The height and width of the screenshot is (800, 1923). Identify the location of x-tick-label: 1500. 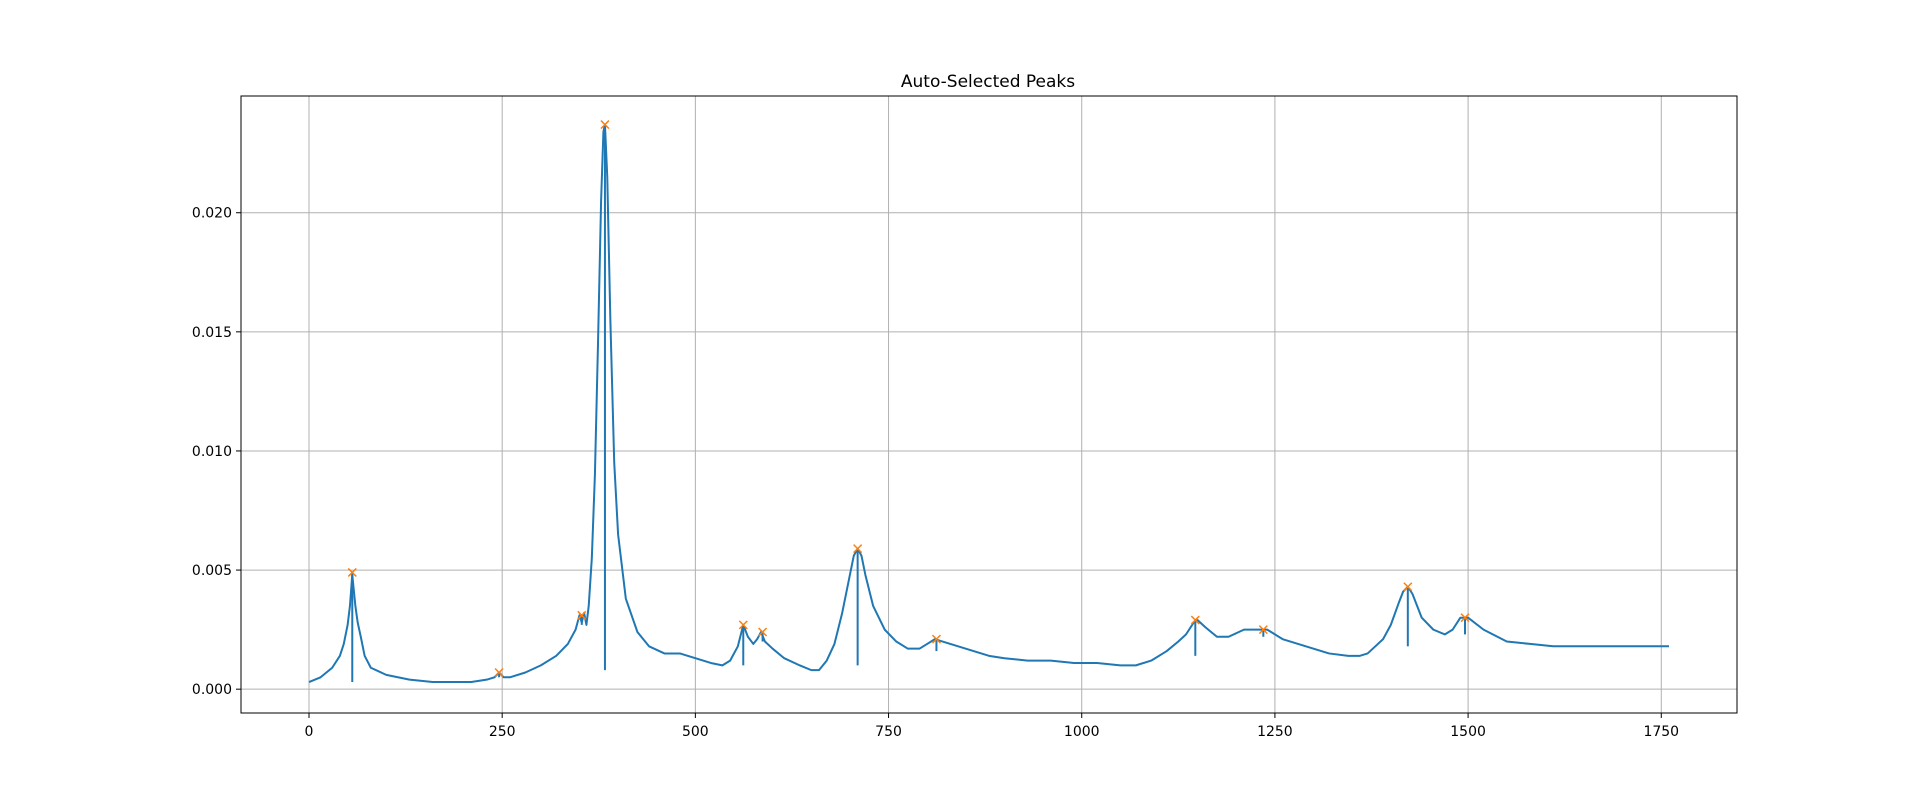
(1468, 732).